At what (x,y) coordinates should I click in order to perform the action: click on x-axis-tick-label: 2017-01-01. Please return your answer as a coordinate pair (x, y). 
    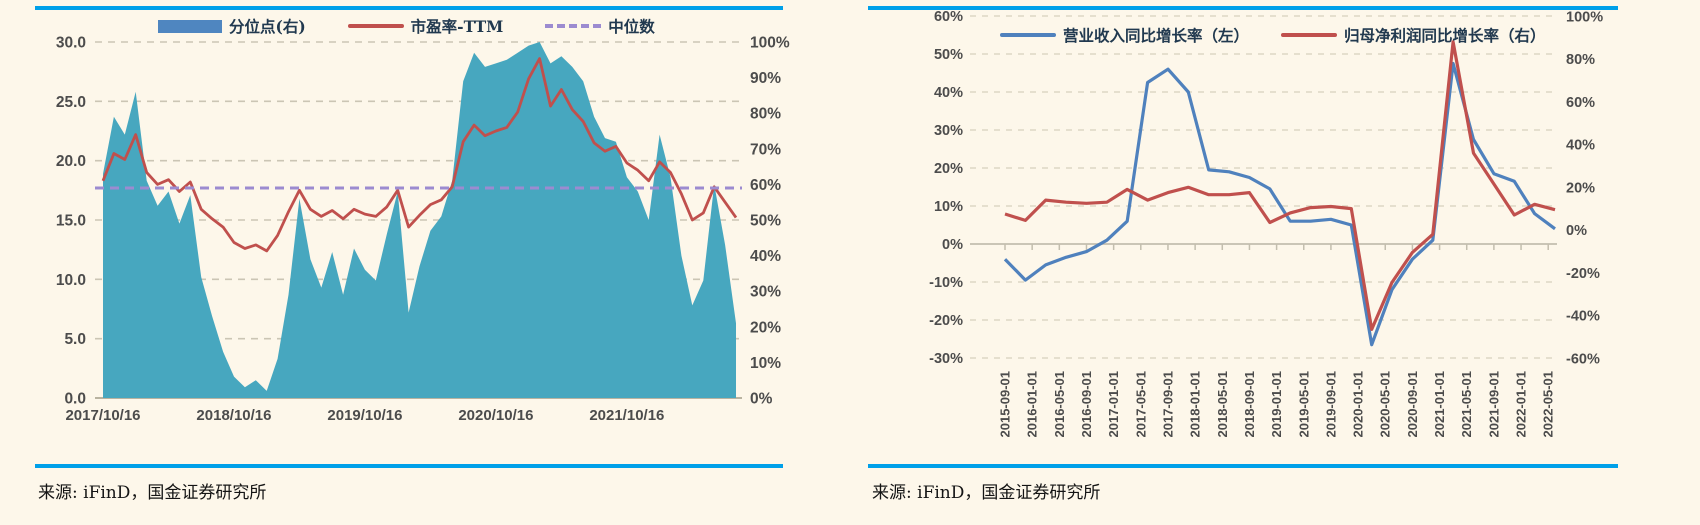
    Looking at the image, I should click on (1113, 404).